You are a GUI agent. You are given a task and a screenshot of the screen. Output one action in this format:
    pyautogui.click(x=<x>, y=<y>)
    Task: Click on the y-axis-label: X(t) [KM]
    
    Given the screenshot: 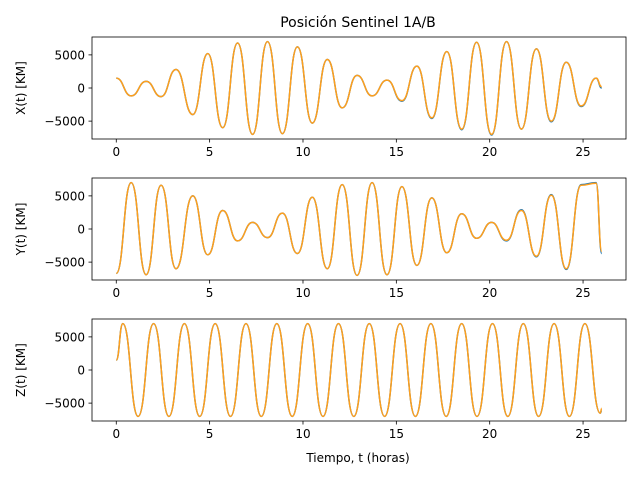 What is the action you would take?
    pyautogui.click(x=21, y=88)
    